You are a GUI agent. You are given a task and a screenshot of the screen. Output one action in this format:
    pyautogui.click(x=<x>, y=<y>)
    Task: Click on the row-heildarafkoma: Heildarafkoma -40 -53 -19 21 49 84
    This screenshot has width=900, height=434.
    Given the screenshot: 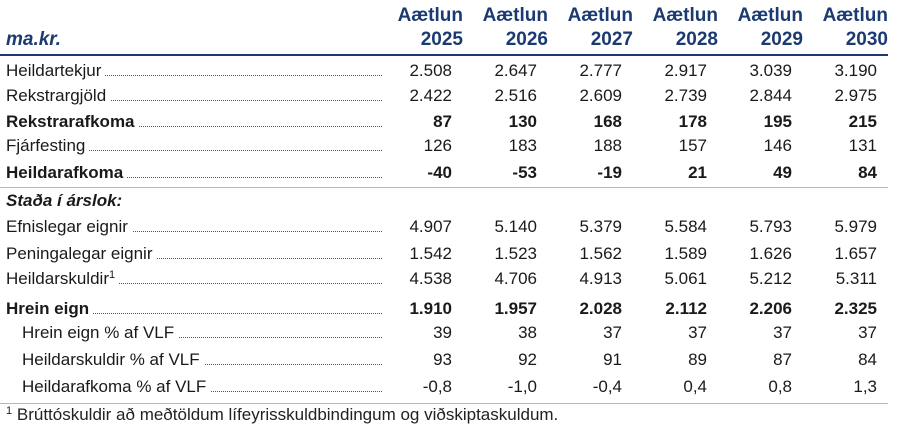 What is the action you would take?
    pyautogui.click(x=441, y=172)
    